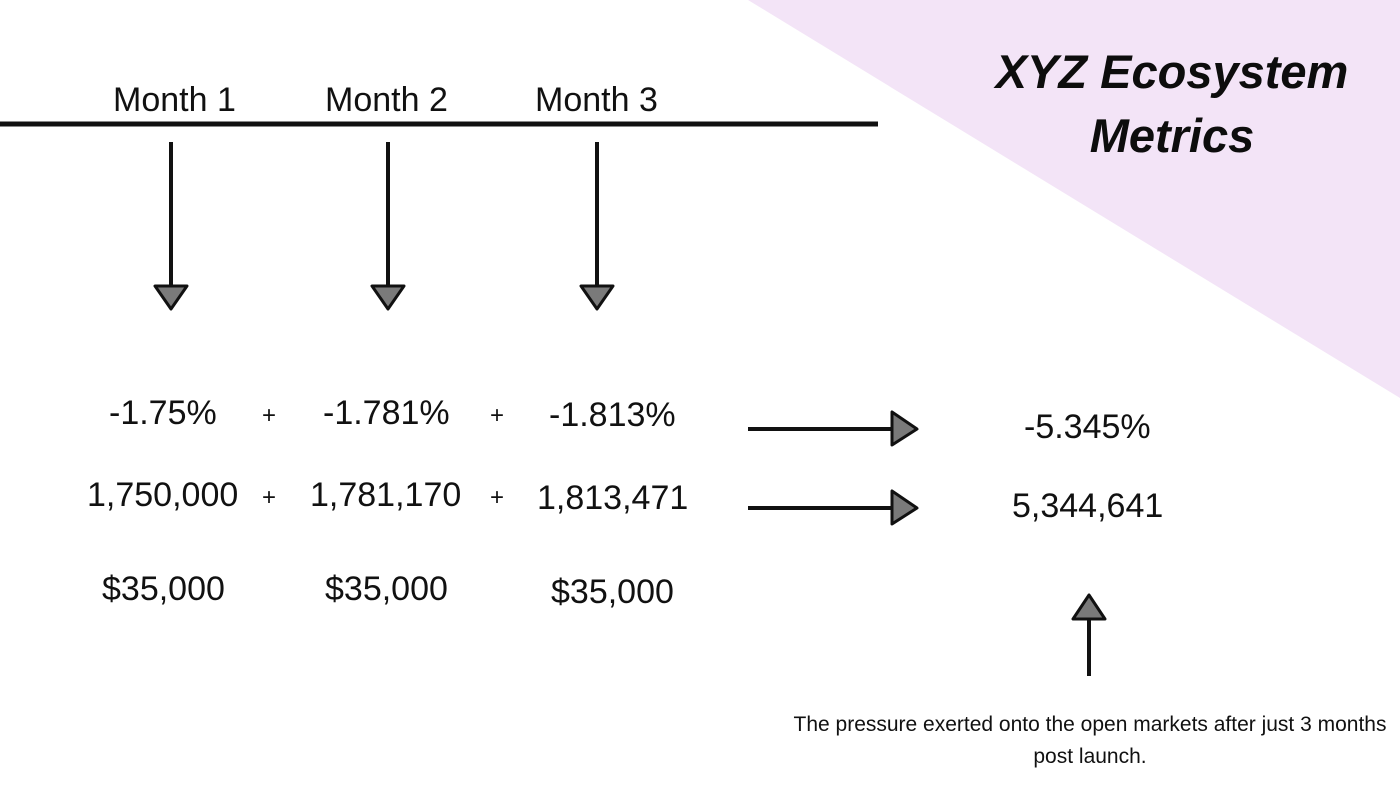 The image size is (1400, 788). What do you see at coordinates (1172, 104) in the screenshot?
I see `page-title: XYZ Ecosystem Metrics` at bounding box center [1172, 104].